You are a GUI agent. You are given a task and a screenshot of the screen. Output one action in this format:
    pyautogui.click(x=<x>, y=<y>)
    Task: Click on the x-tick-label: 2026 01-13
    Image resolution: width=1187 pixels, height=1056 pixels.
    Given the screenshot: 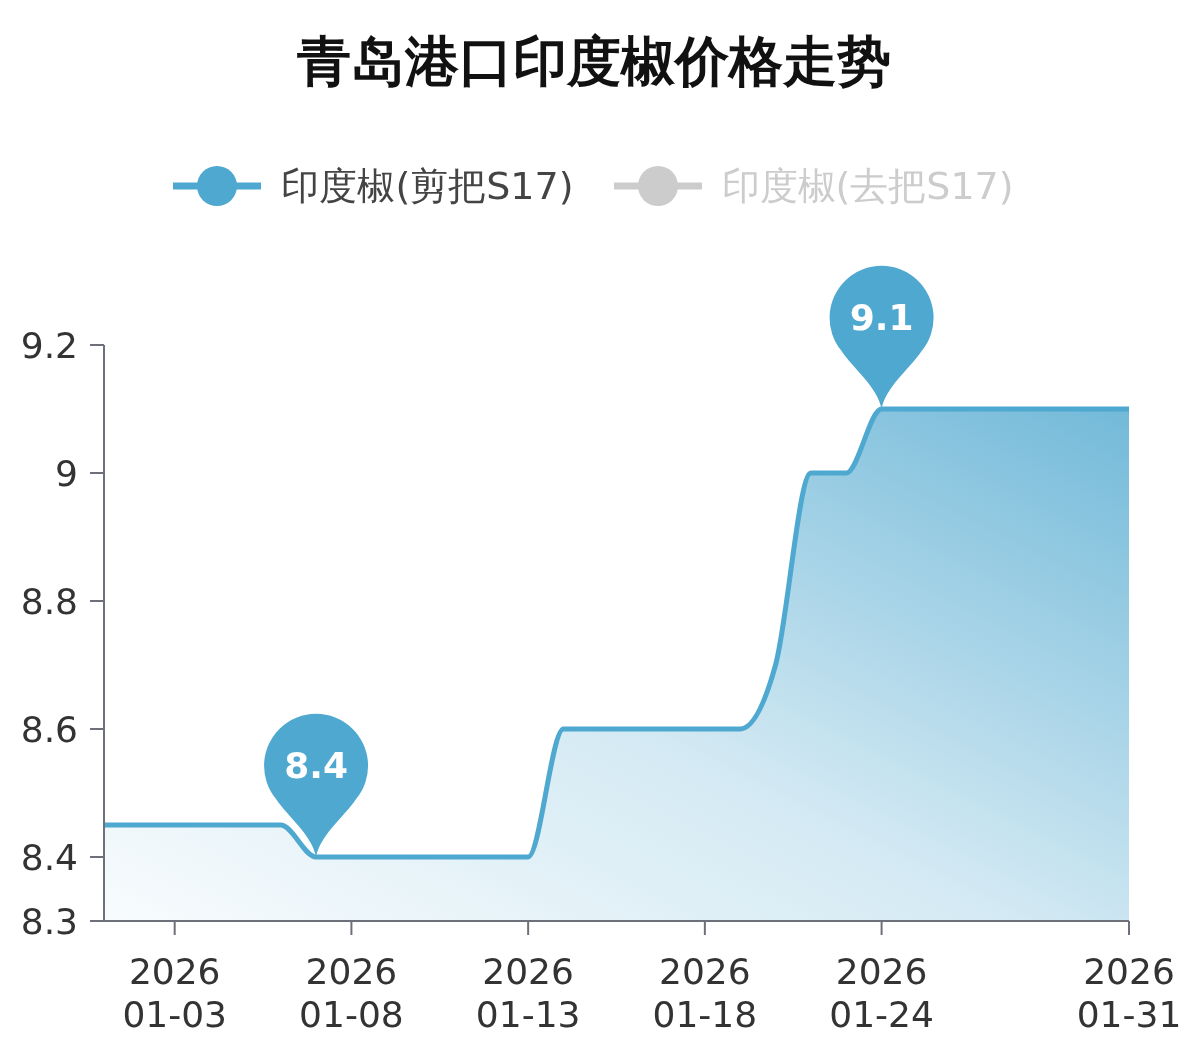 What is the action you would take?
    pyautogui.click(x=528, y=993)
    